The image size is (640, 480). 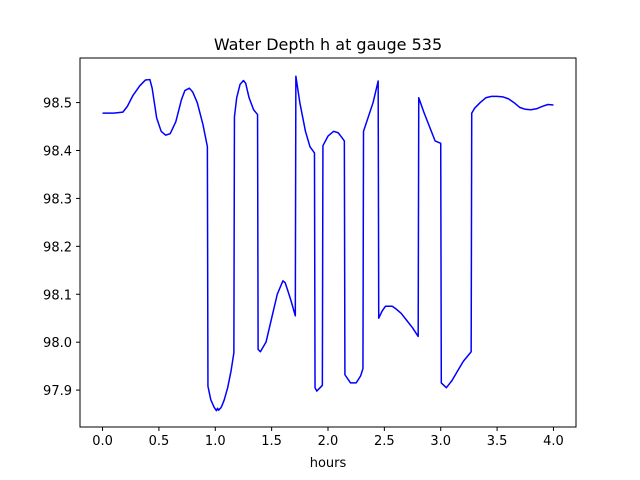 What do you see at coordinates (328, 44) in the screenshot?
I see `chart-title: Water Depth h at gauge 535` at bounding box center [328, 44].